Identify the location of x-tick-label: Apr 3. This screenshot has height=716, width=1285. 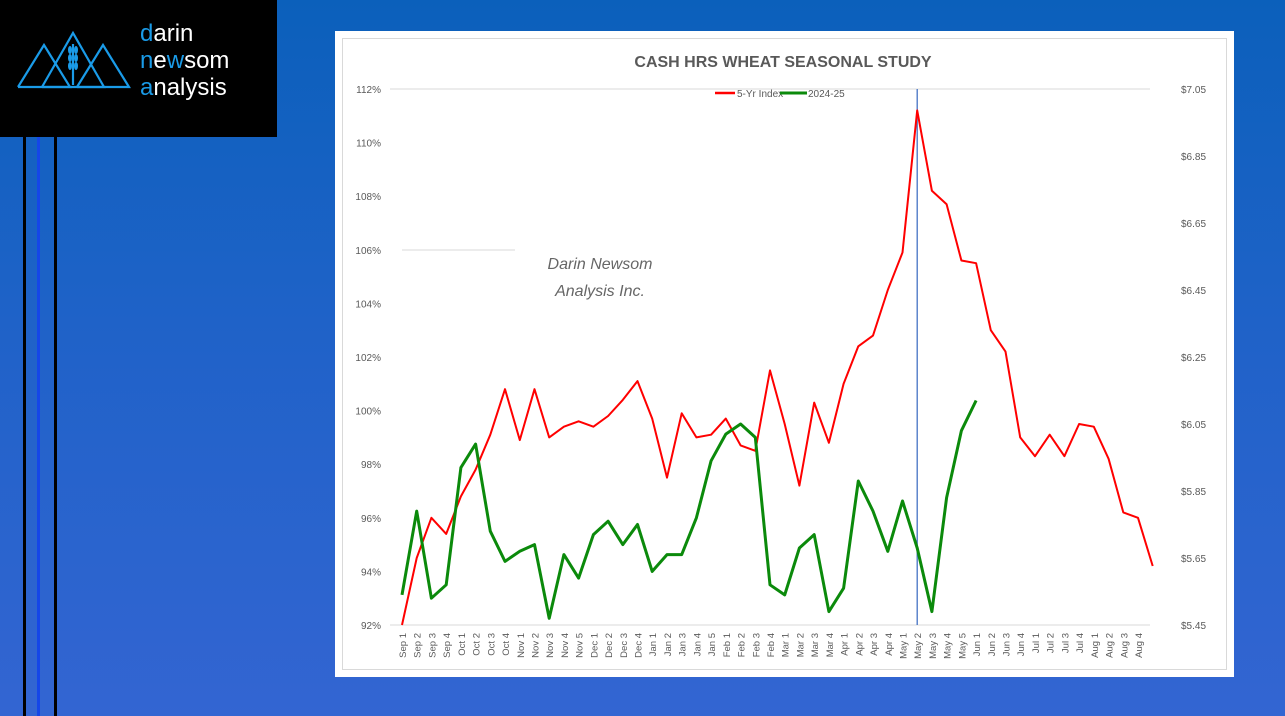
(874, 644).